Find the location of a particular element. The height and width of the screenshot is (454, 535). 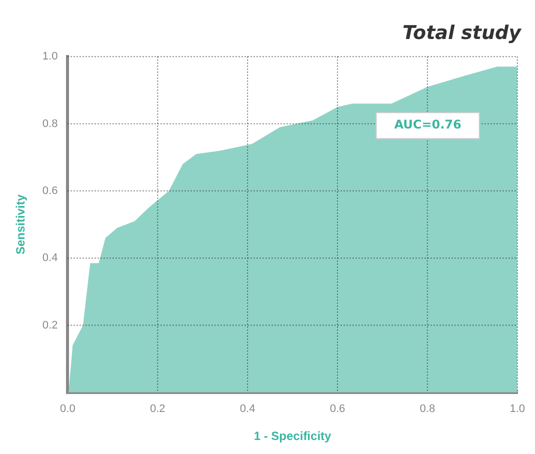

y-axis-title: Sensitivity is located at coordinates (21, 224).